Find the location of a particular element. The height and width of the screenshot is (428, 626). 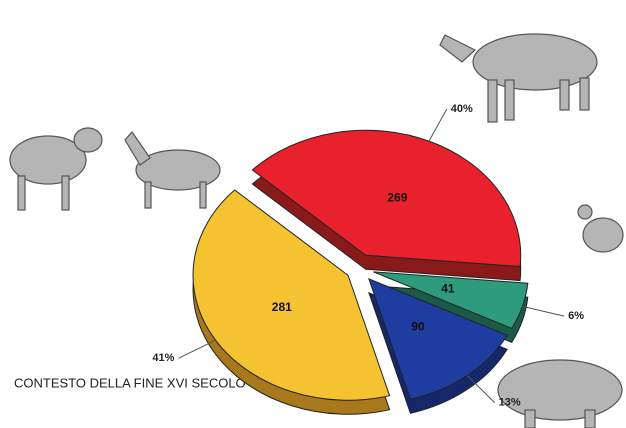

percent-label: 40% is located at coordinates (462, 109).